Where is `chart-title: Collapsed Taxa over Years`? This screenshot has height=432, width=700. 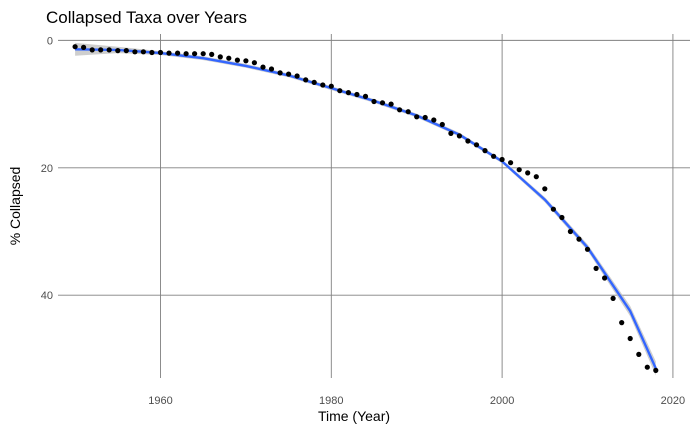
chart-title: Collapsed Taxa over Years is located at coordinates (146, 17).